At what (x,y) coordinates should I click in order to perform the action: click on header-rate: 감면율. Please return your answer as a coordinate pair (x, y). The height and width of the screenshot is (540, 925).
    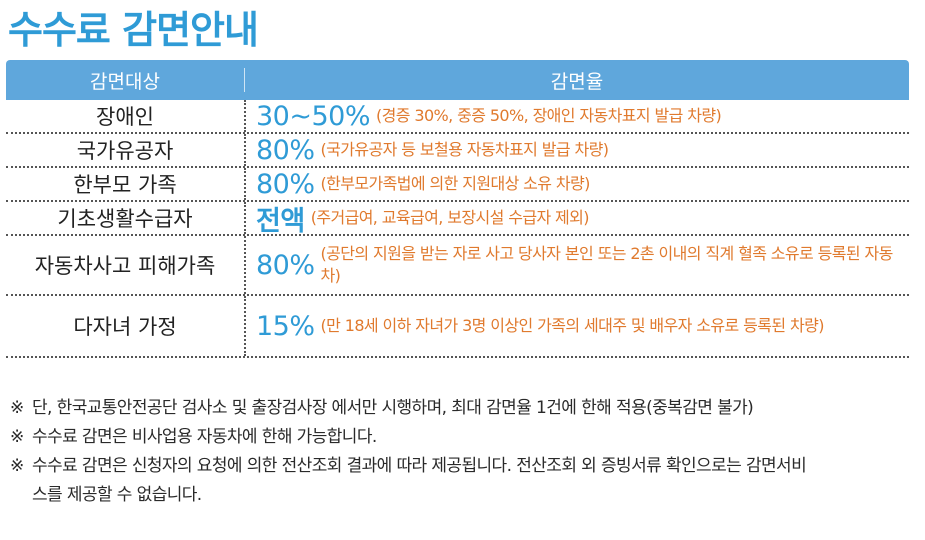
    Looking at the image, I should click on (577, 81).